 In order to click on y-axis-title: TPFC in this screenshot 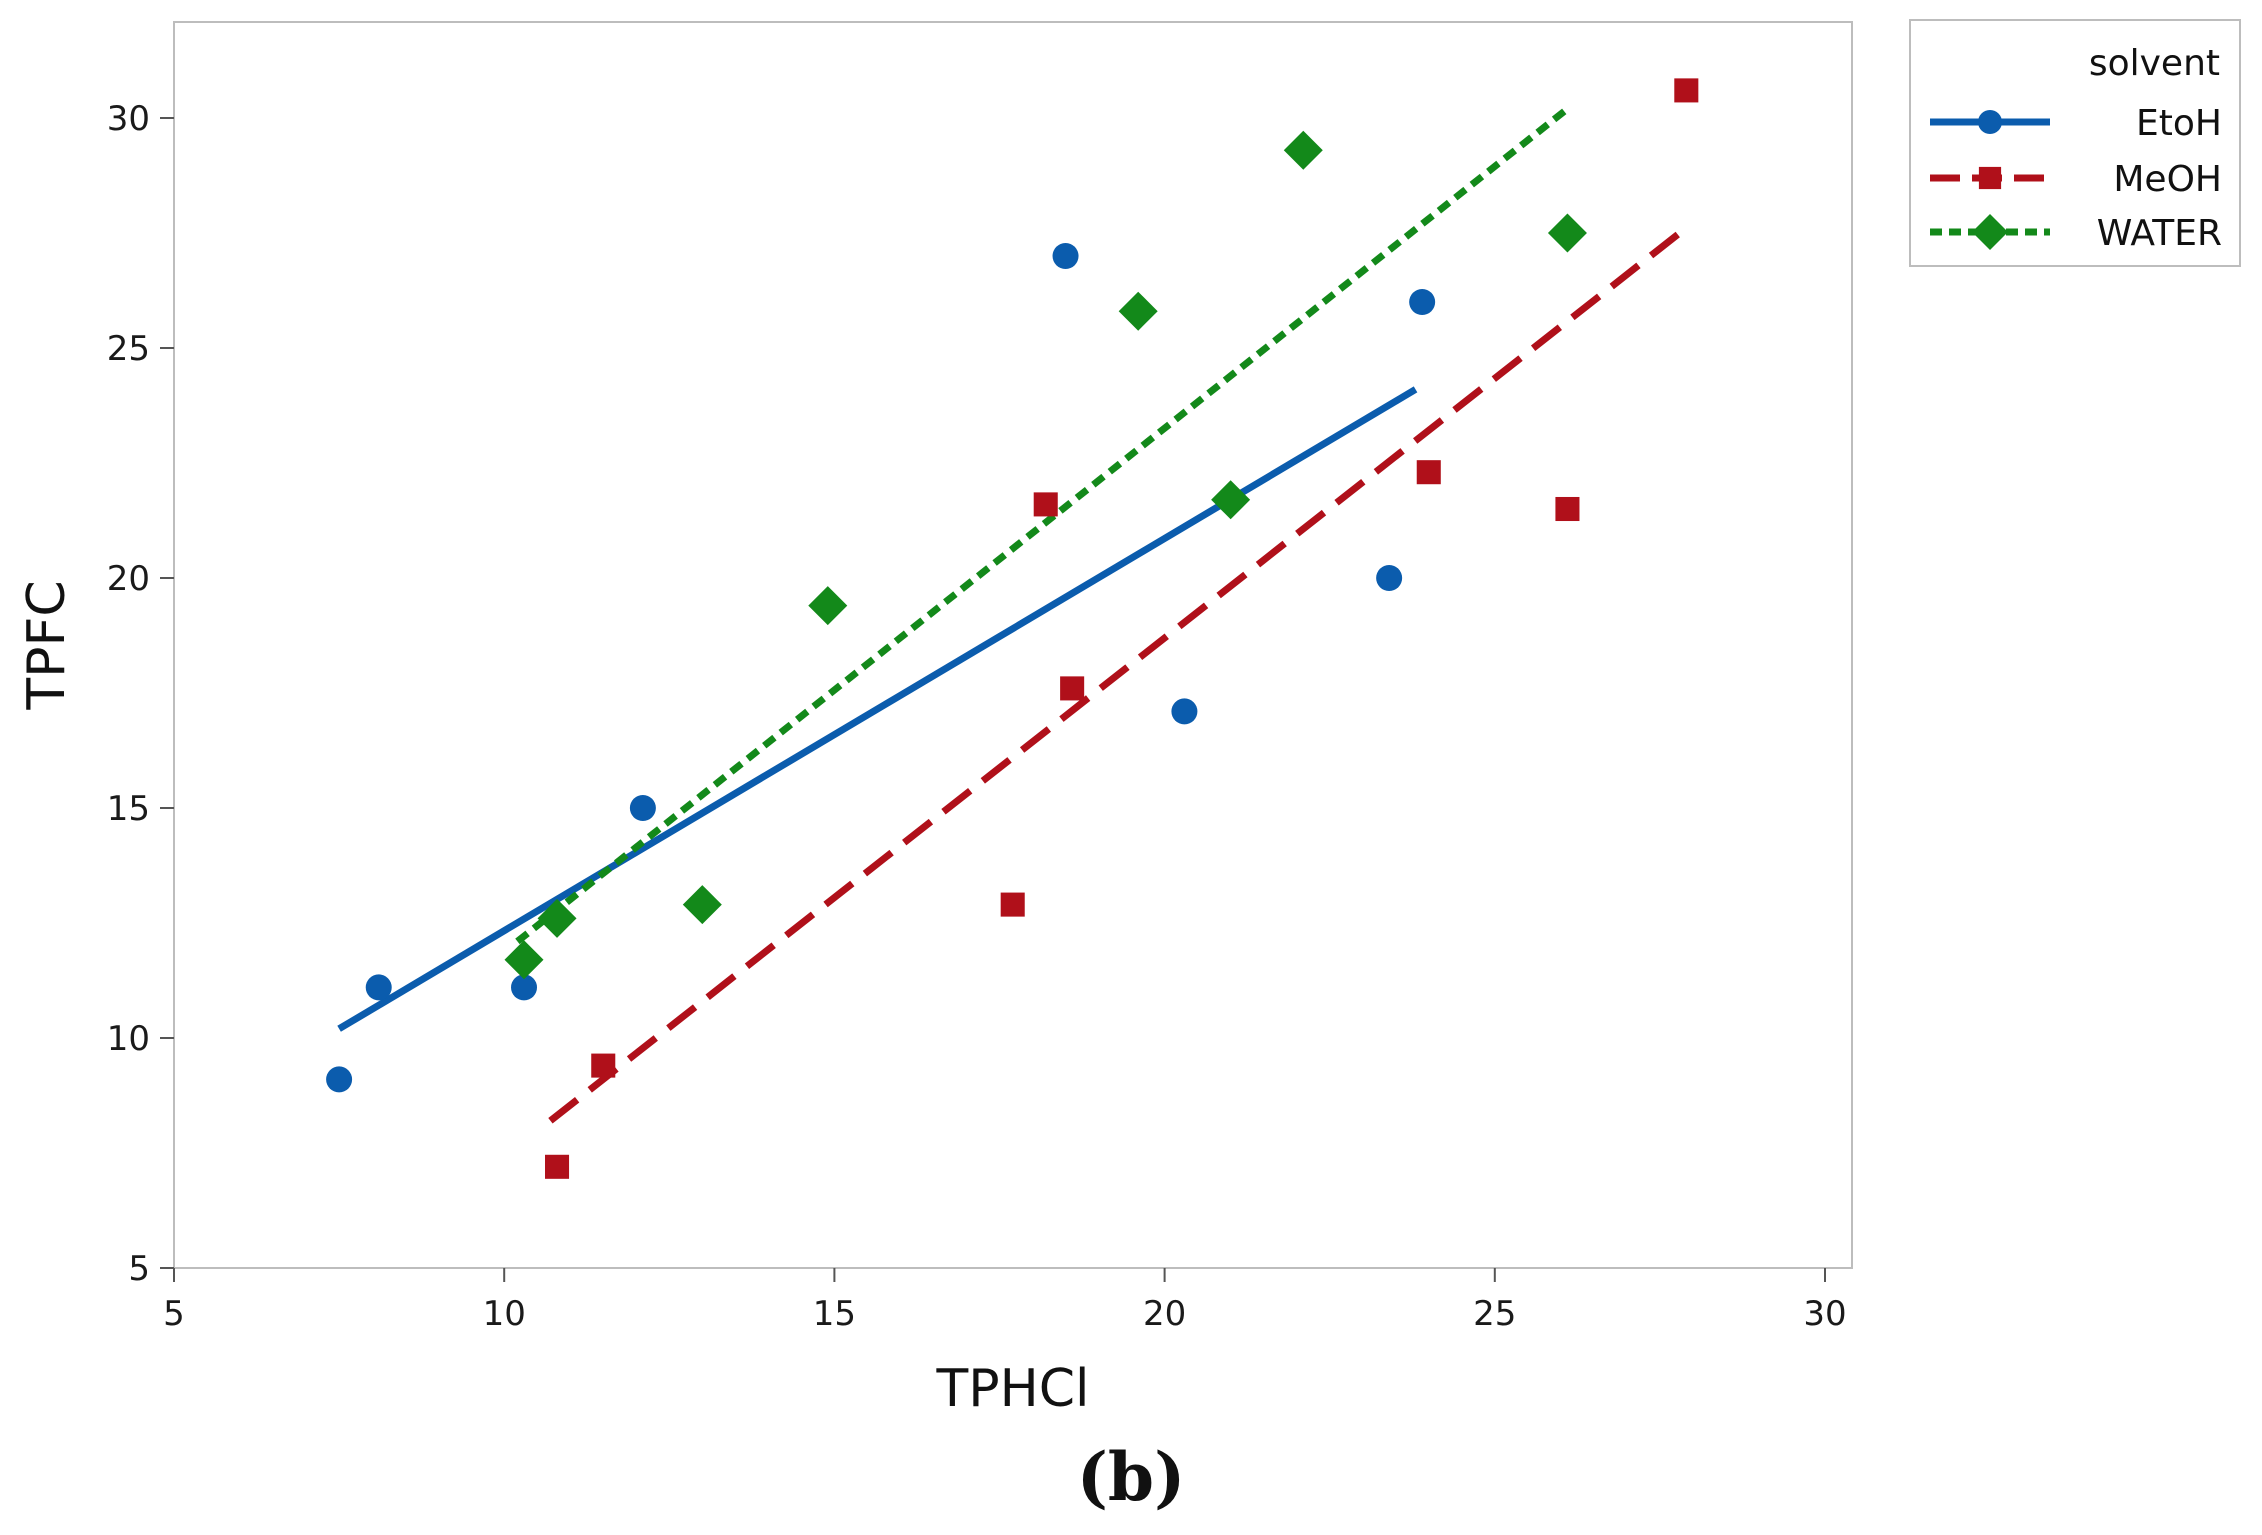, I will do `click(47, 645)`.